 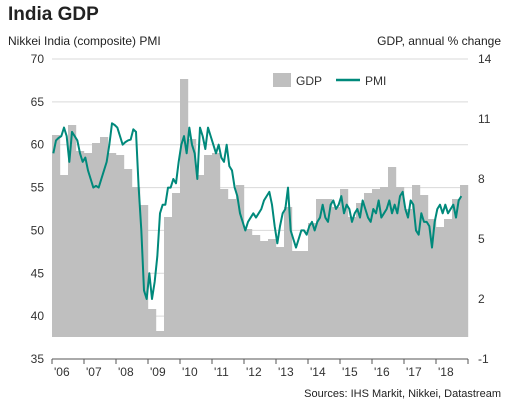 I want to click on right-tick-label: 5, so click(x=481, y=239).